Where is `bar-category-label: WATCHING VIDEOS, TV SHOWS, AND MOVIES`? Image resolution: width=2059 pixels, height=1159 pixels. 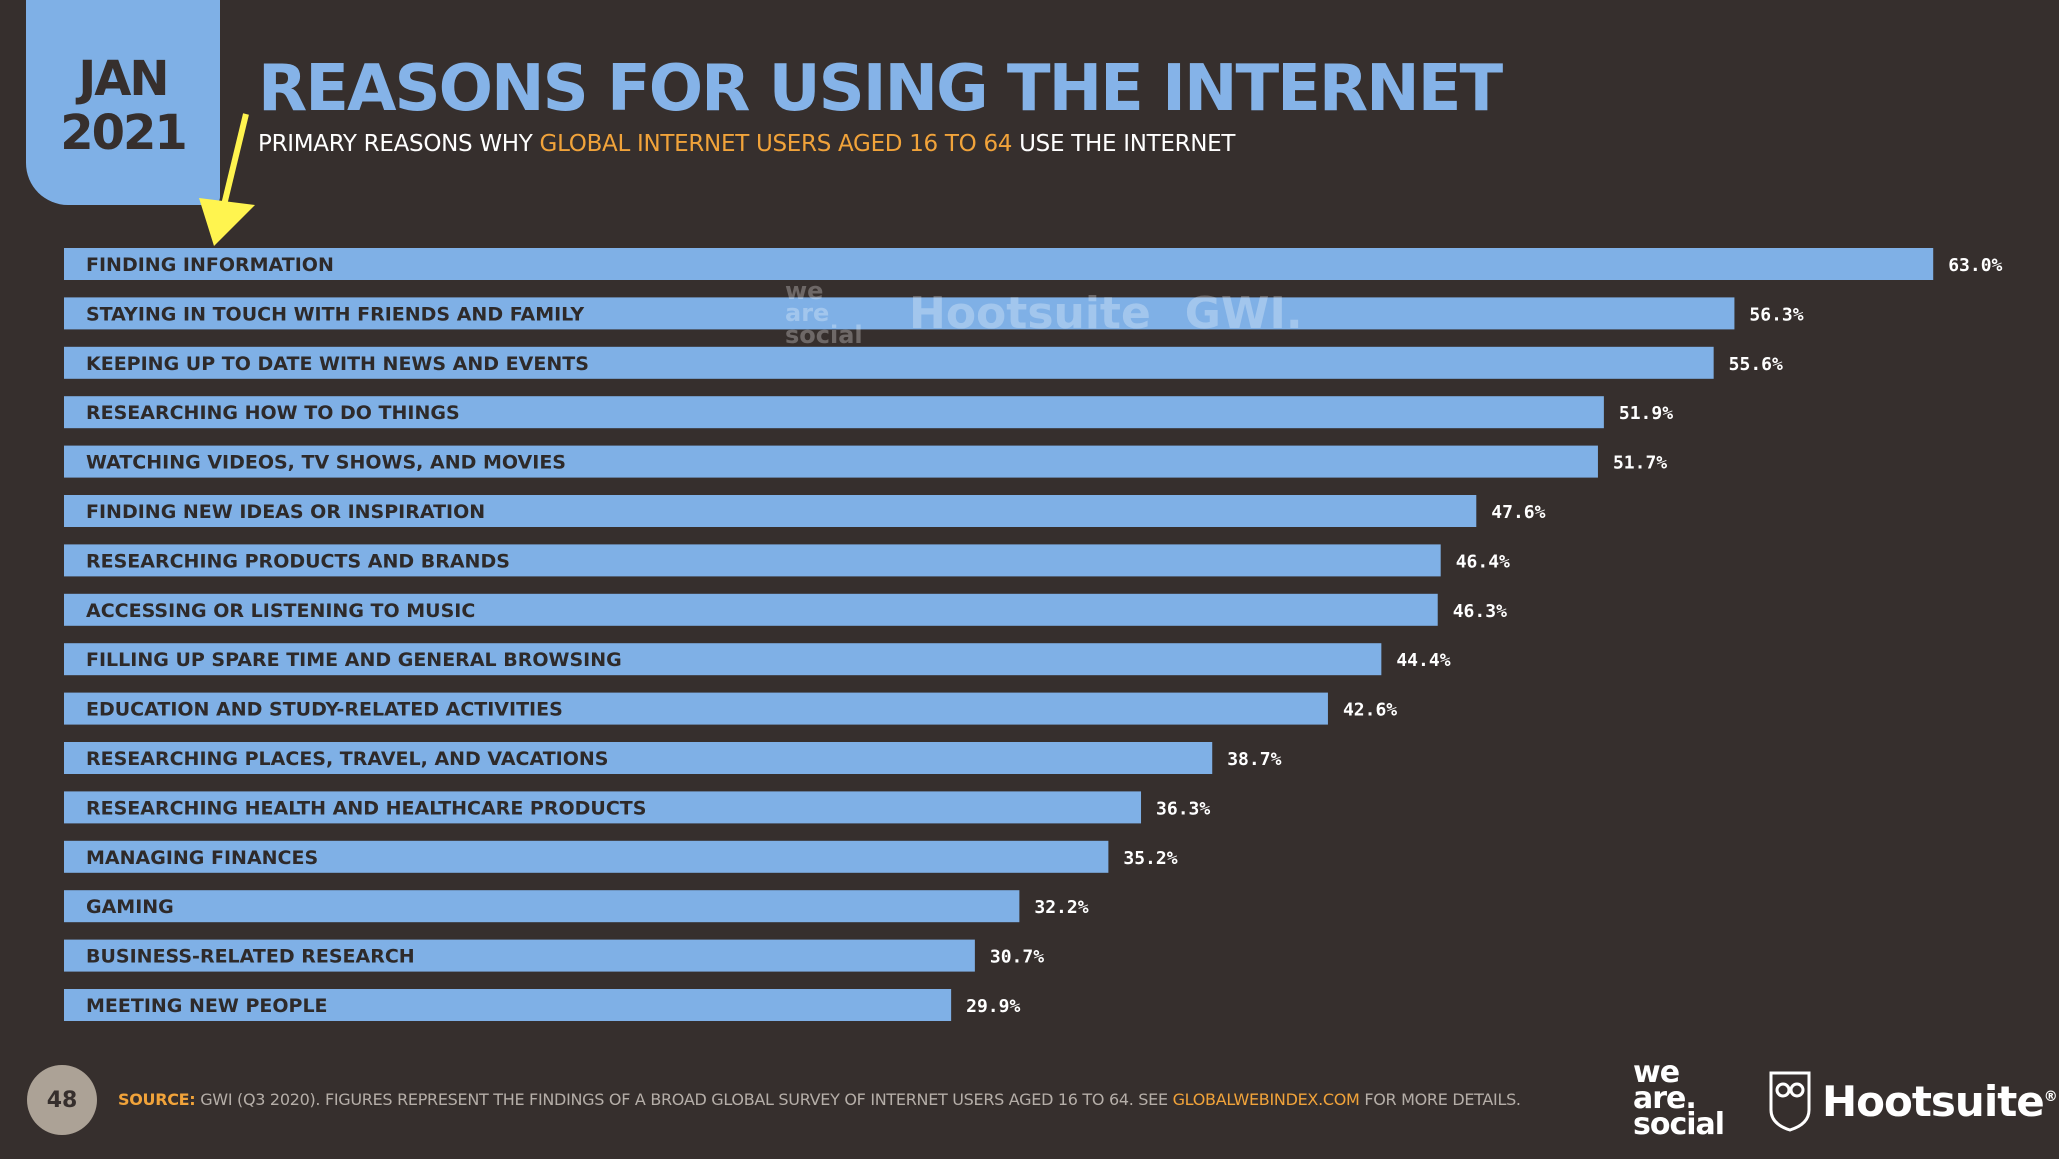 bar-category-label: WATCHING VIDEOS, TV SHOWS, AND MOVIES is located at coordinates (326, 463).